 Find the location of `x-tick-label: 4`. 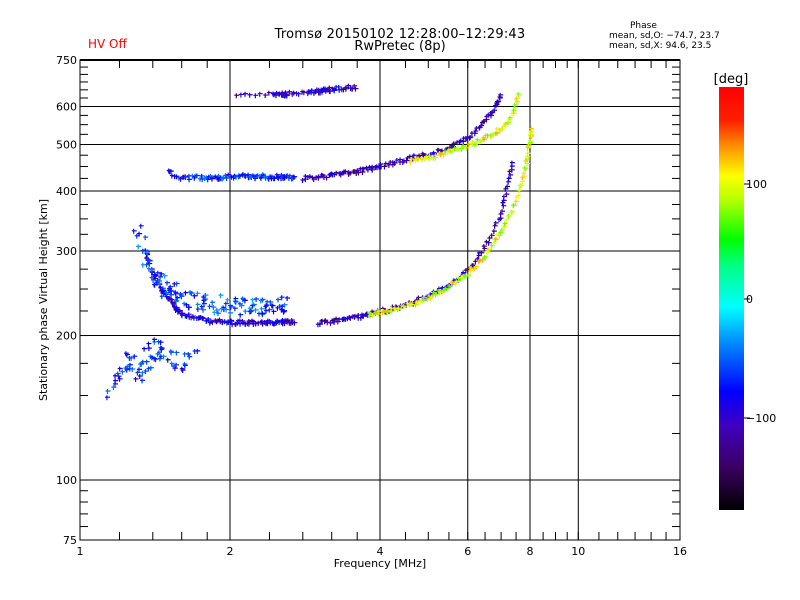

x-tick-label: 4 is located at coordinates (380, 551).